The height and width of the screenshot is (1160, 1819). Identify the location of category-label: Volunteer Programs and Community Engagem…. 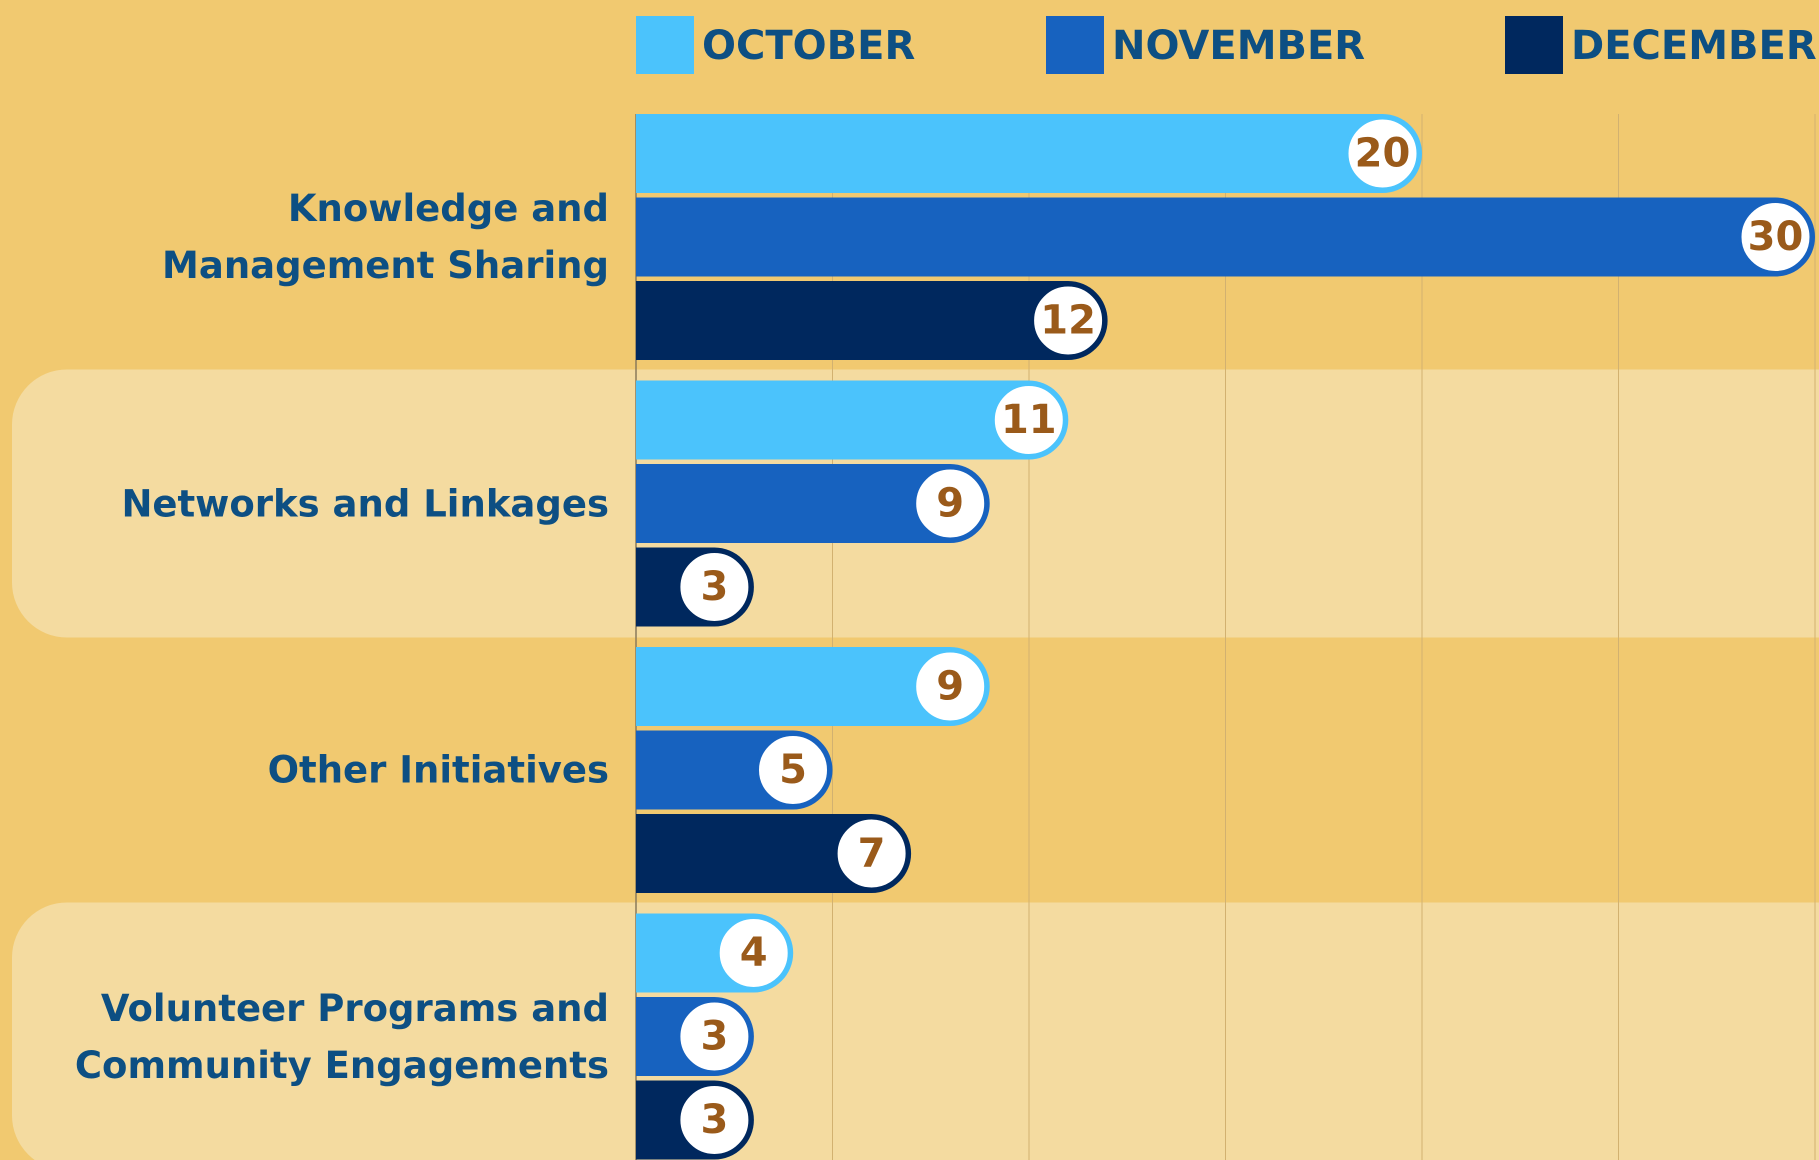
(341, 1036).